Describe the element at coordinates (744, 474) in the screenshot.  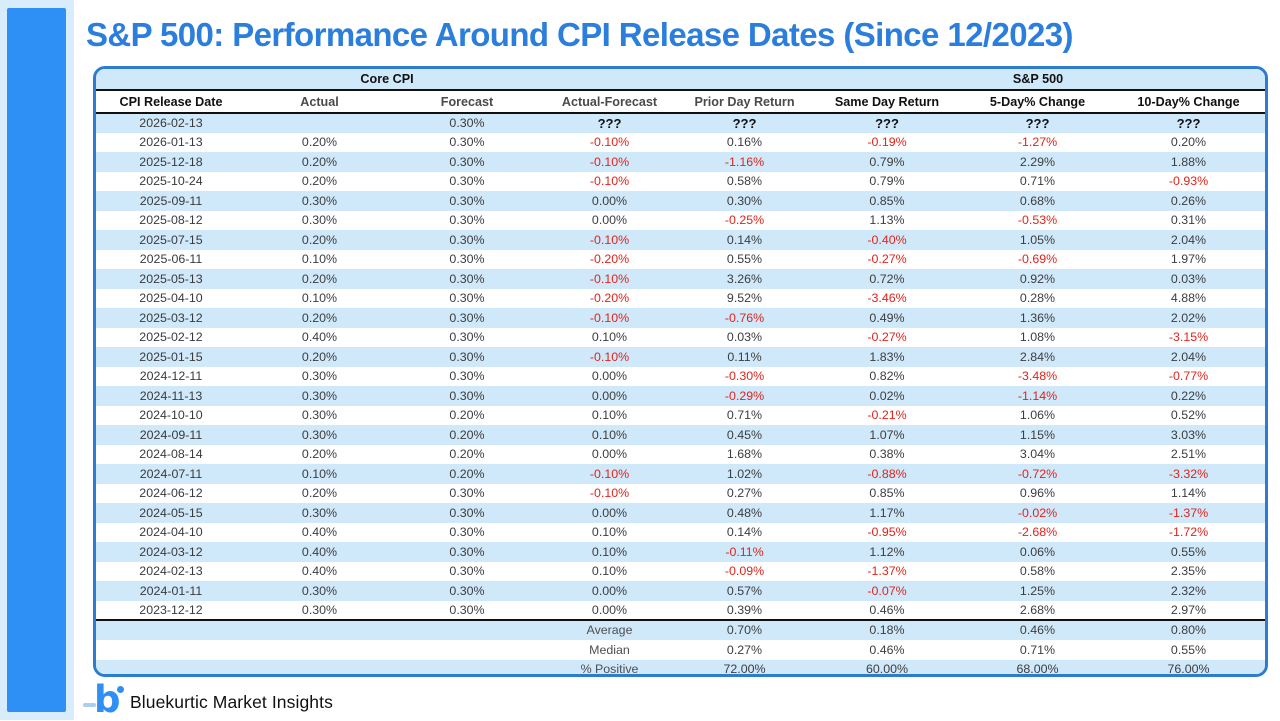
I see `table-cell: 1.02%` at that location.